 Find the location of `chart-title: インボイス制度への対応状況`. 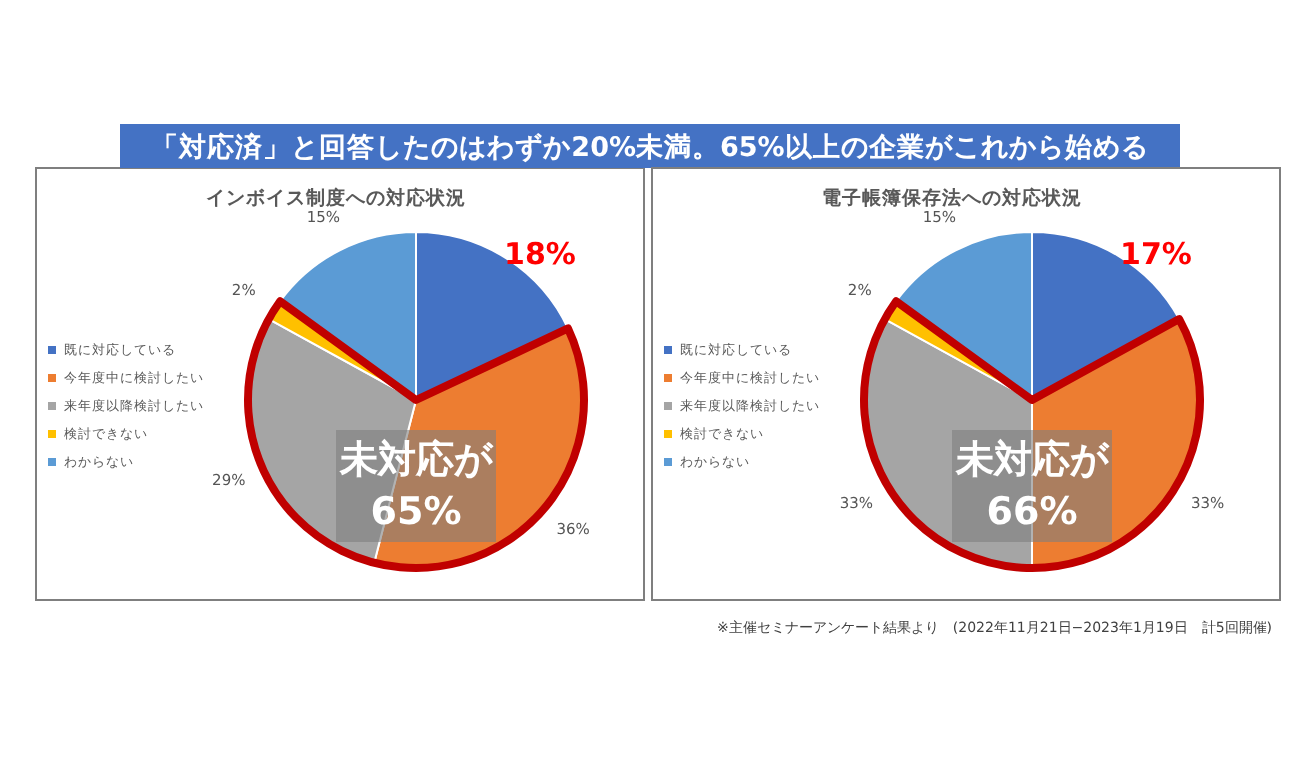

chart-title: インボイス制度への対応状況 is located at coordinates (336, 198).